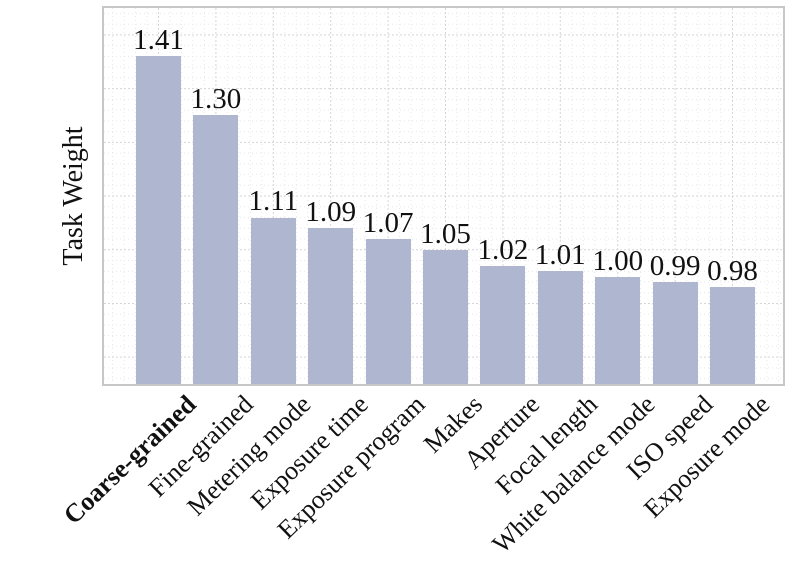 This screenshot has height=584, width=797. What do you see at coordinates (732, 271) in the screenshot?
I see `bar-value-label: 0.98` at bounding box center [732, 271].